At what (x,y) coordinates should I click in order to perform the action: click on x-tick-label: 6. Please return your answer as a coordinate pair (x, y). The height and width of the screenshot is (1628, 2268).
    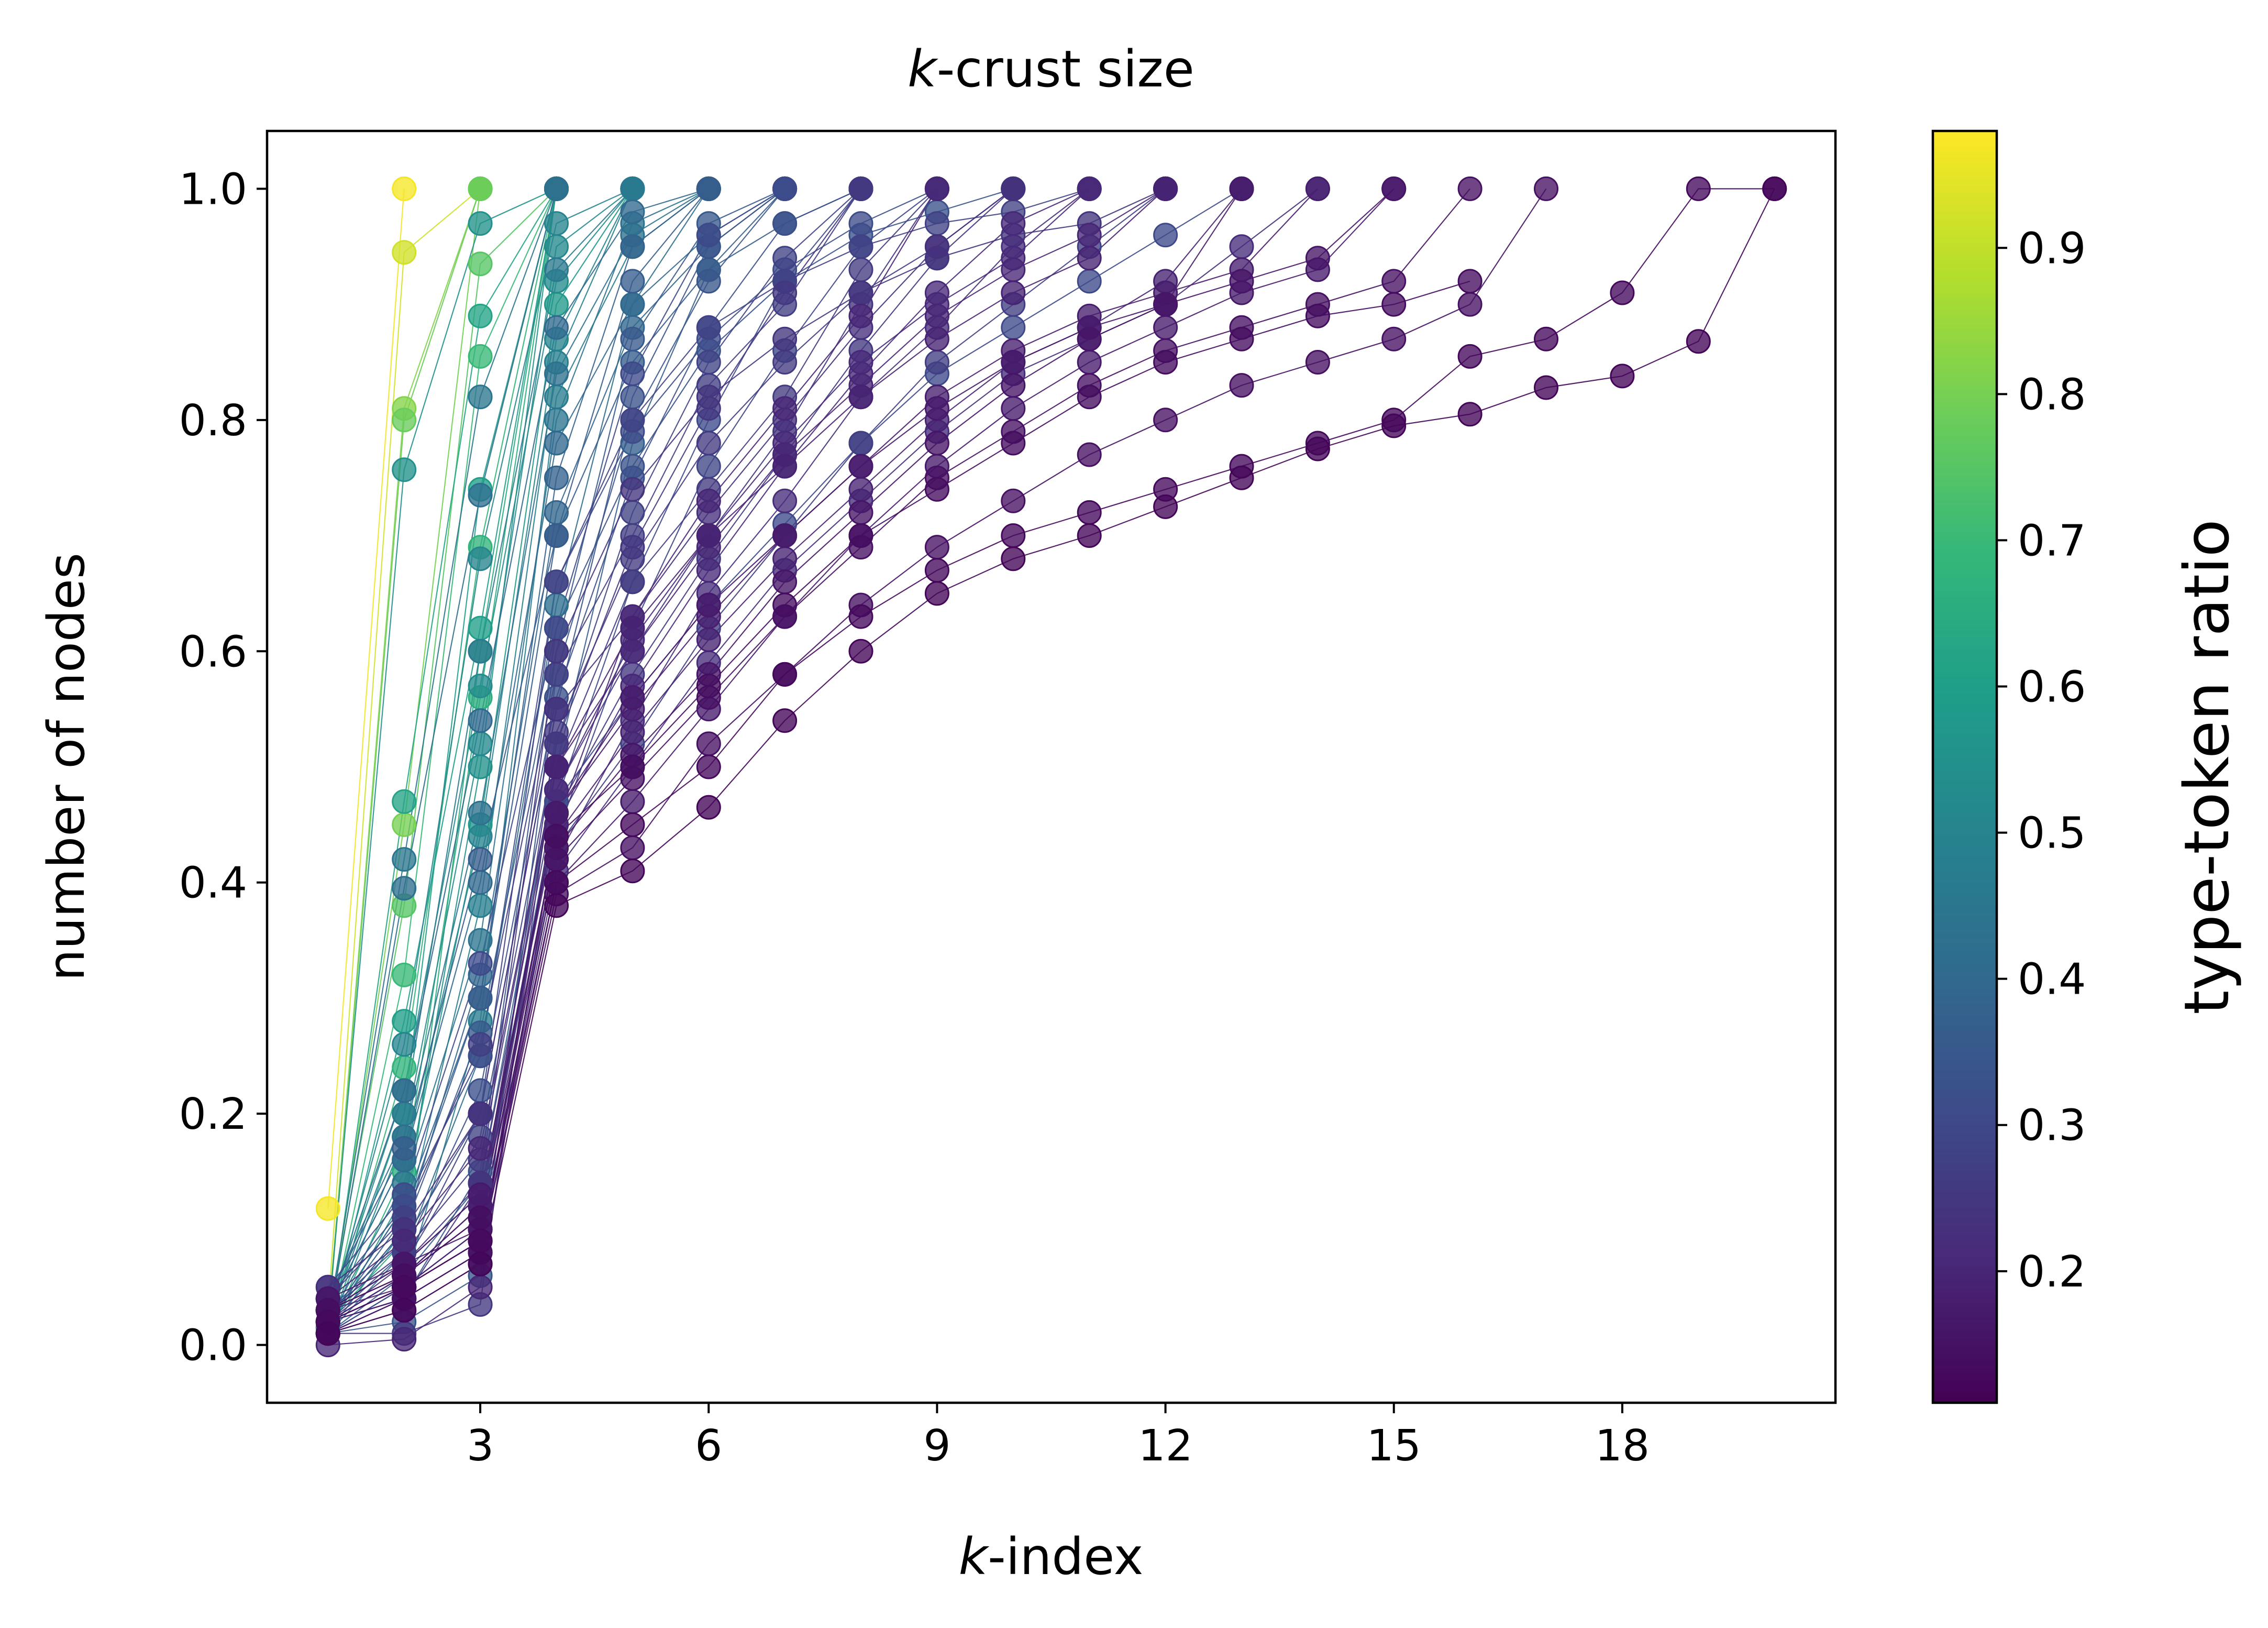
    Looking at the image, I should click on (708, 1446).